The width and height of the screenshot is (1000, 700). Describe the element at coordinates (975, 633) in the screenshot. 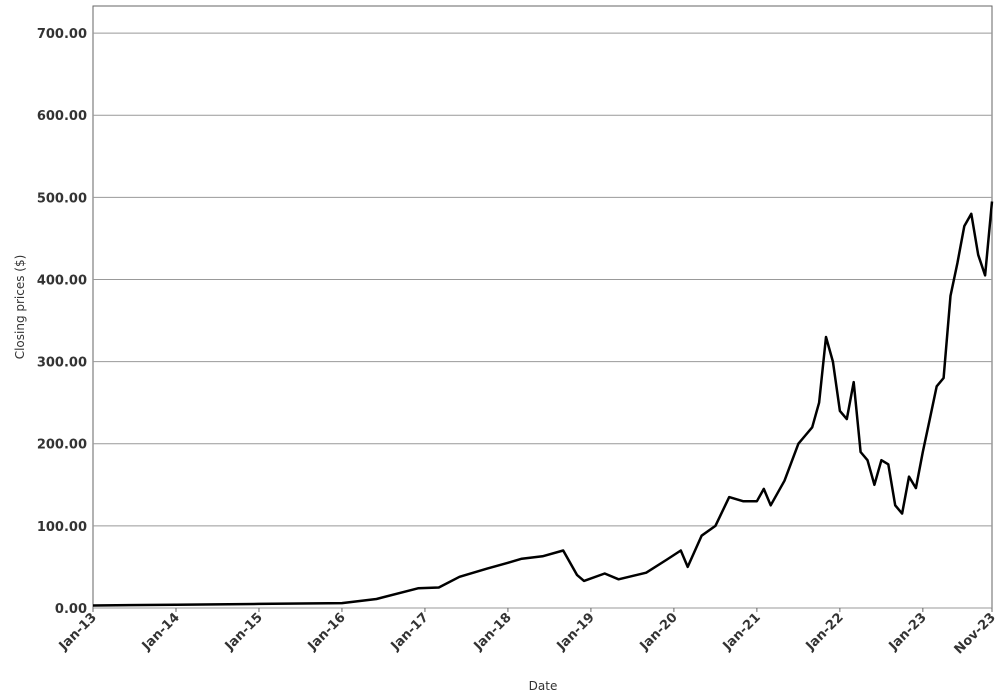

I see `x-tick-label: Nov-23` at that location.